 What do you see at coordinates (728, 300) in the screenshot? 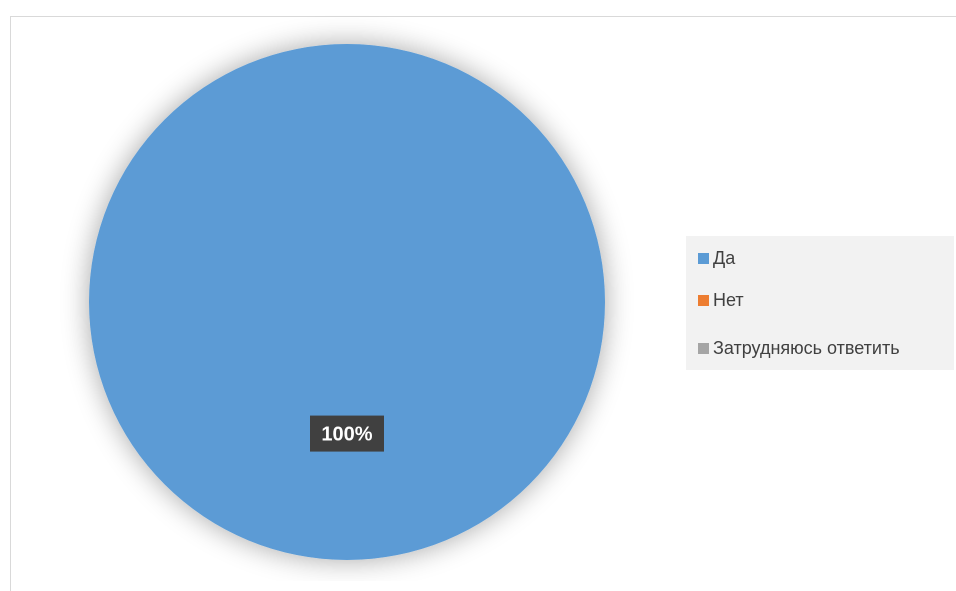
I see `legend-label-no: Нет` at bounding box center [728, 300].